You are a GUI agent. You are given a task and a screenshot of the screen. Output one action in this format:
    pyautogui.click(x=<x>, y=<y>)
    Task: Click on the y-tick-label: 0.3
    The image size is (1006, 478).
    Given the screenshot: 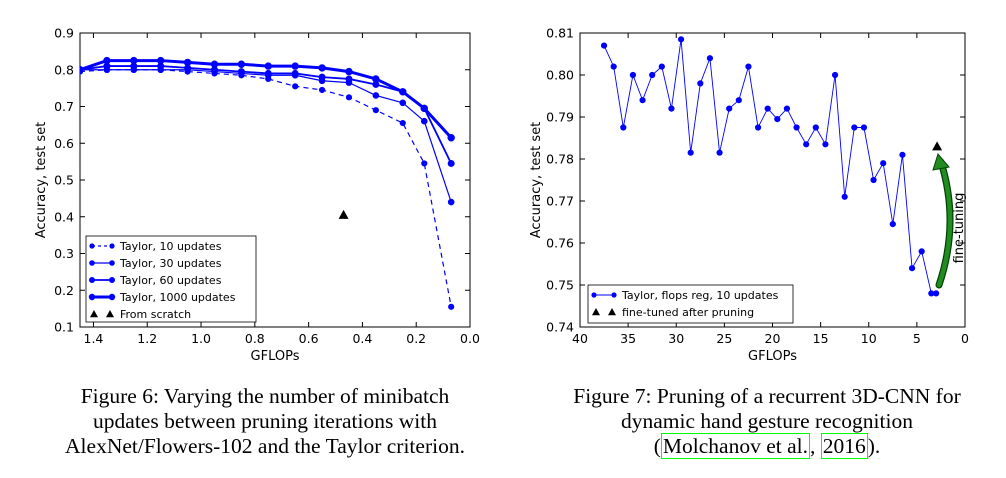 What is the action you would take?
    pyautogui.click(x=64, y=253)
    